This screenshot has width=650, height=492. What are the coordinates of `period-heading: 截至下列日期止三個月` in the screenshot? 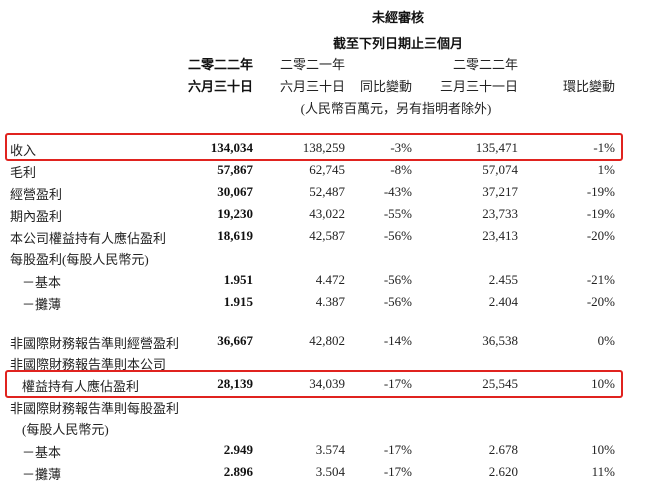 It's located at (398, 43).